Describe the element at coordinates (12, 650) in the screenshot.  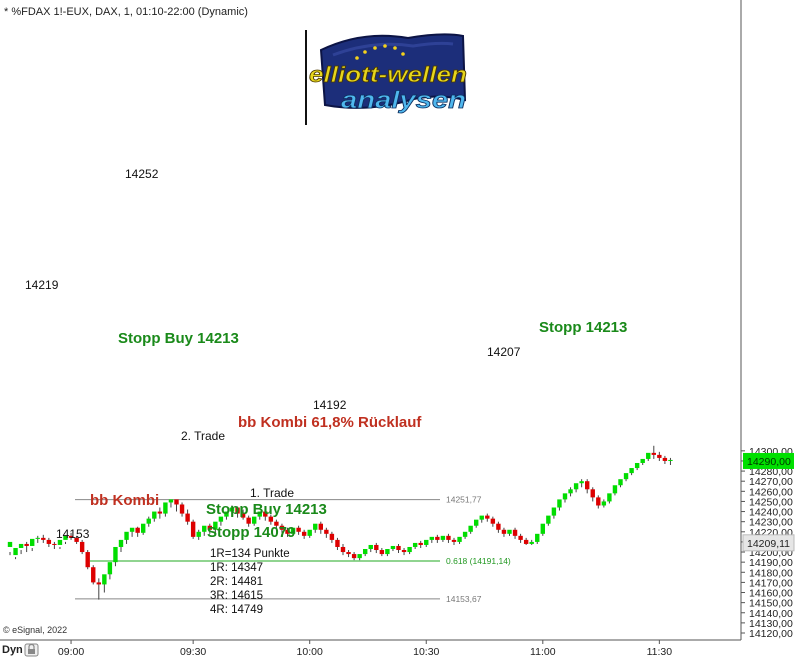
I see `dynamic-mode-label: Dyn` at that location.